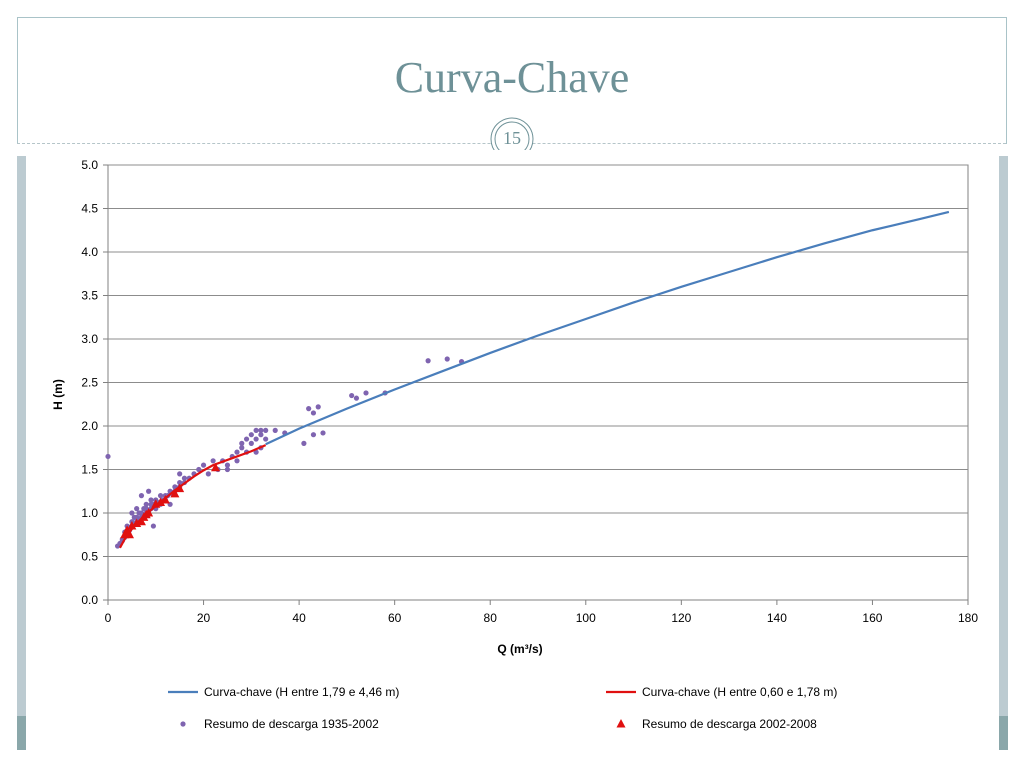 The image size is (1024, 768). Describe the element at coordinates (291, 724) in the screenshot. I see `legend-label: Resumo de descarga 1935-2002` at that location.